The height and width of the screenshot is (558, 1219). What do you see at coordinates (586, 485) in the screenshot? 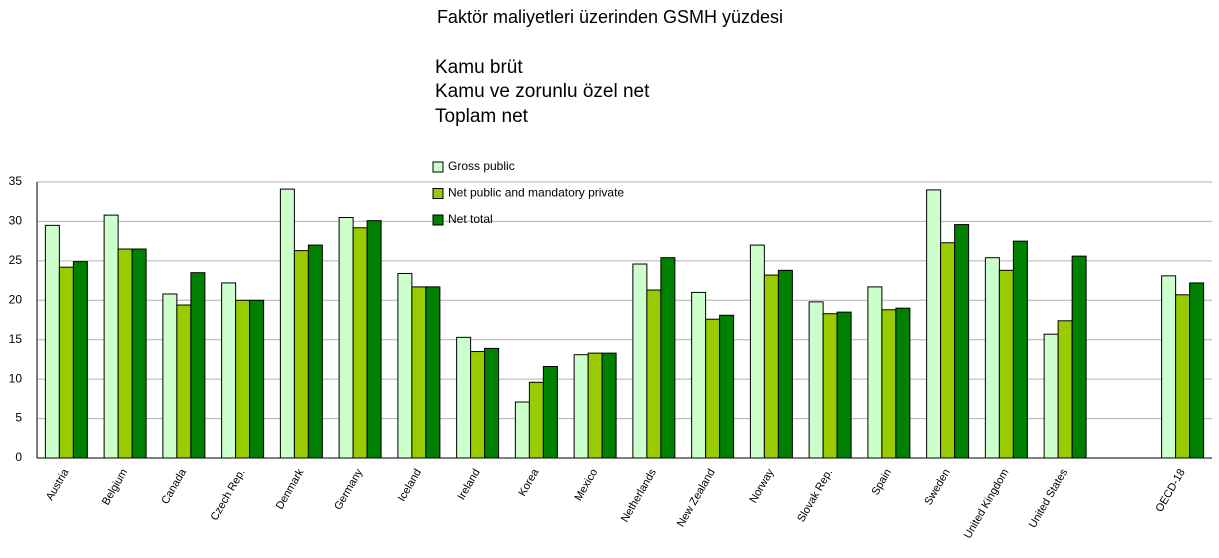
I see `x-tick-label: Mexico` at bounding box center [586, 485].